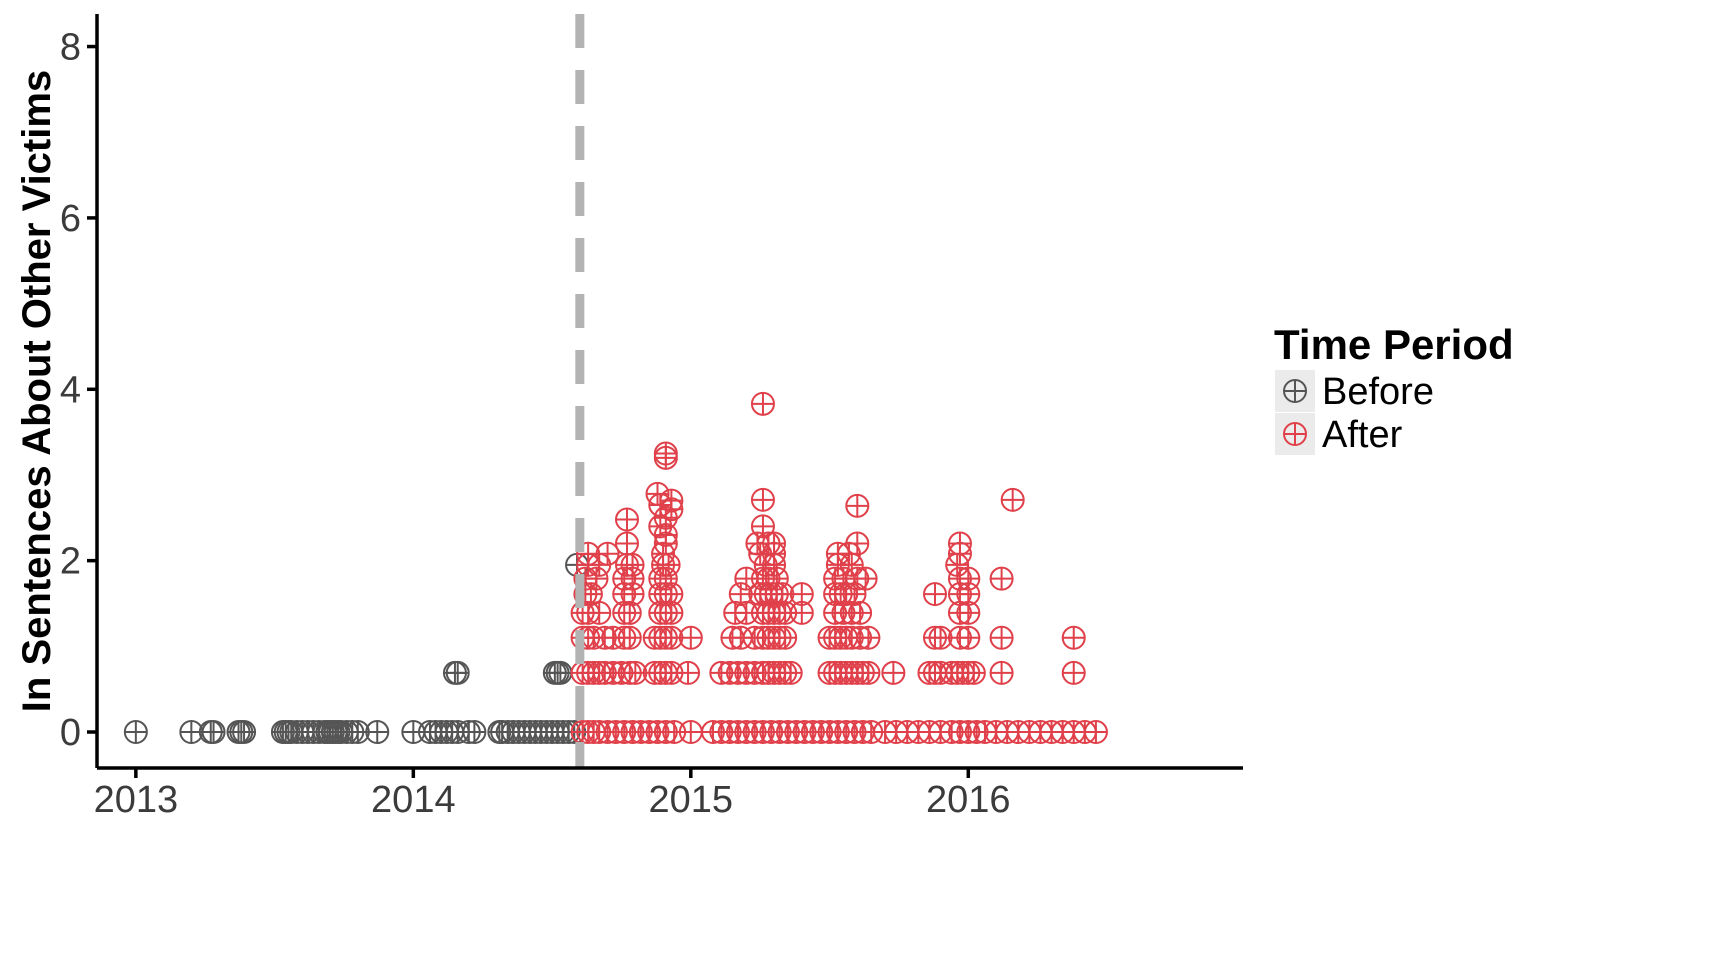  I want to click on y-tick-label: 0, so click(70, 733).